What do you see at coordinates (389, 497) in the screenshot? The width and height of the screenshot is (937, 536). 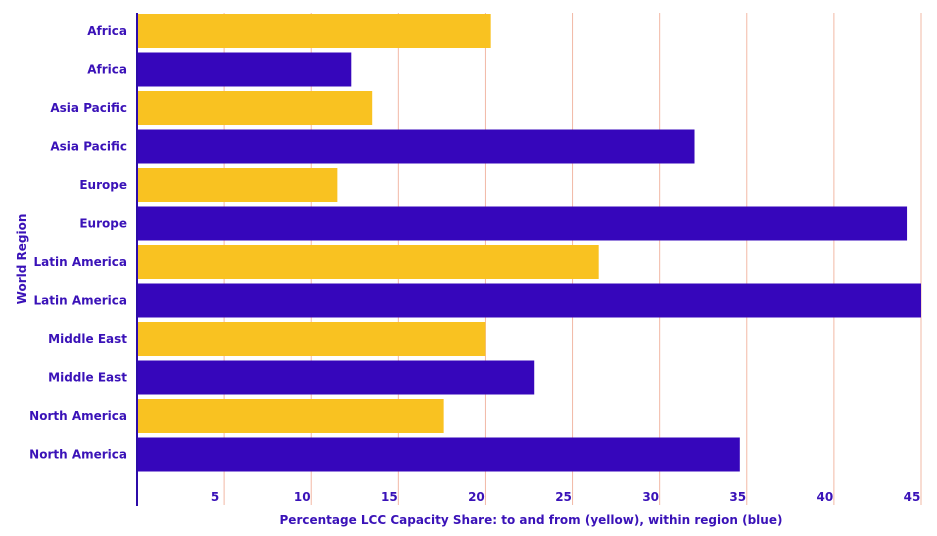 I see `x-tick-label: 15` at bounding box center [389, 497].